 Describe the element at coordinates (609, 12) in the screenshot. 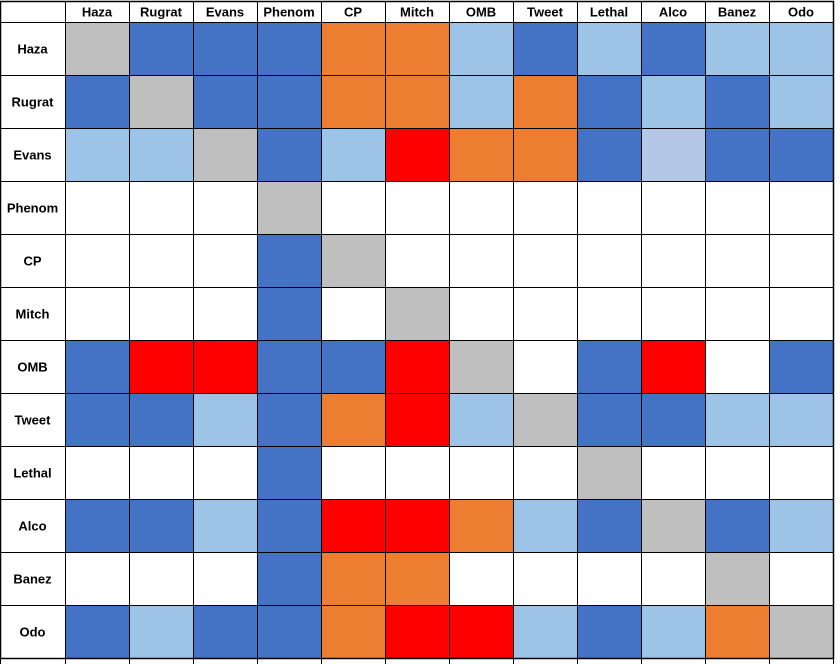

I see `column-header: Lethal` at that location.